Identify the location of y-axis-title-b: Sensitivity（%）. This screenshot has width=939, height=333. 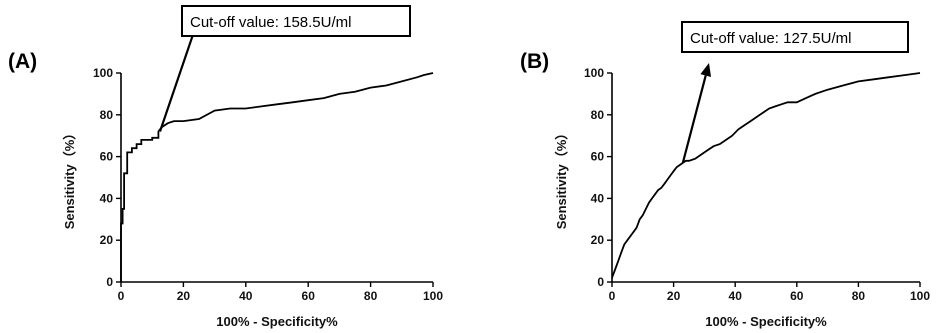
(561, 178).